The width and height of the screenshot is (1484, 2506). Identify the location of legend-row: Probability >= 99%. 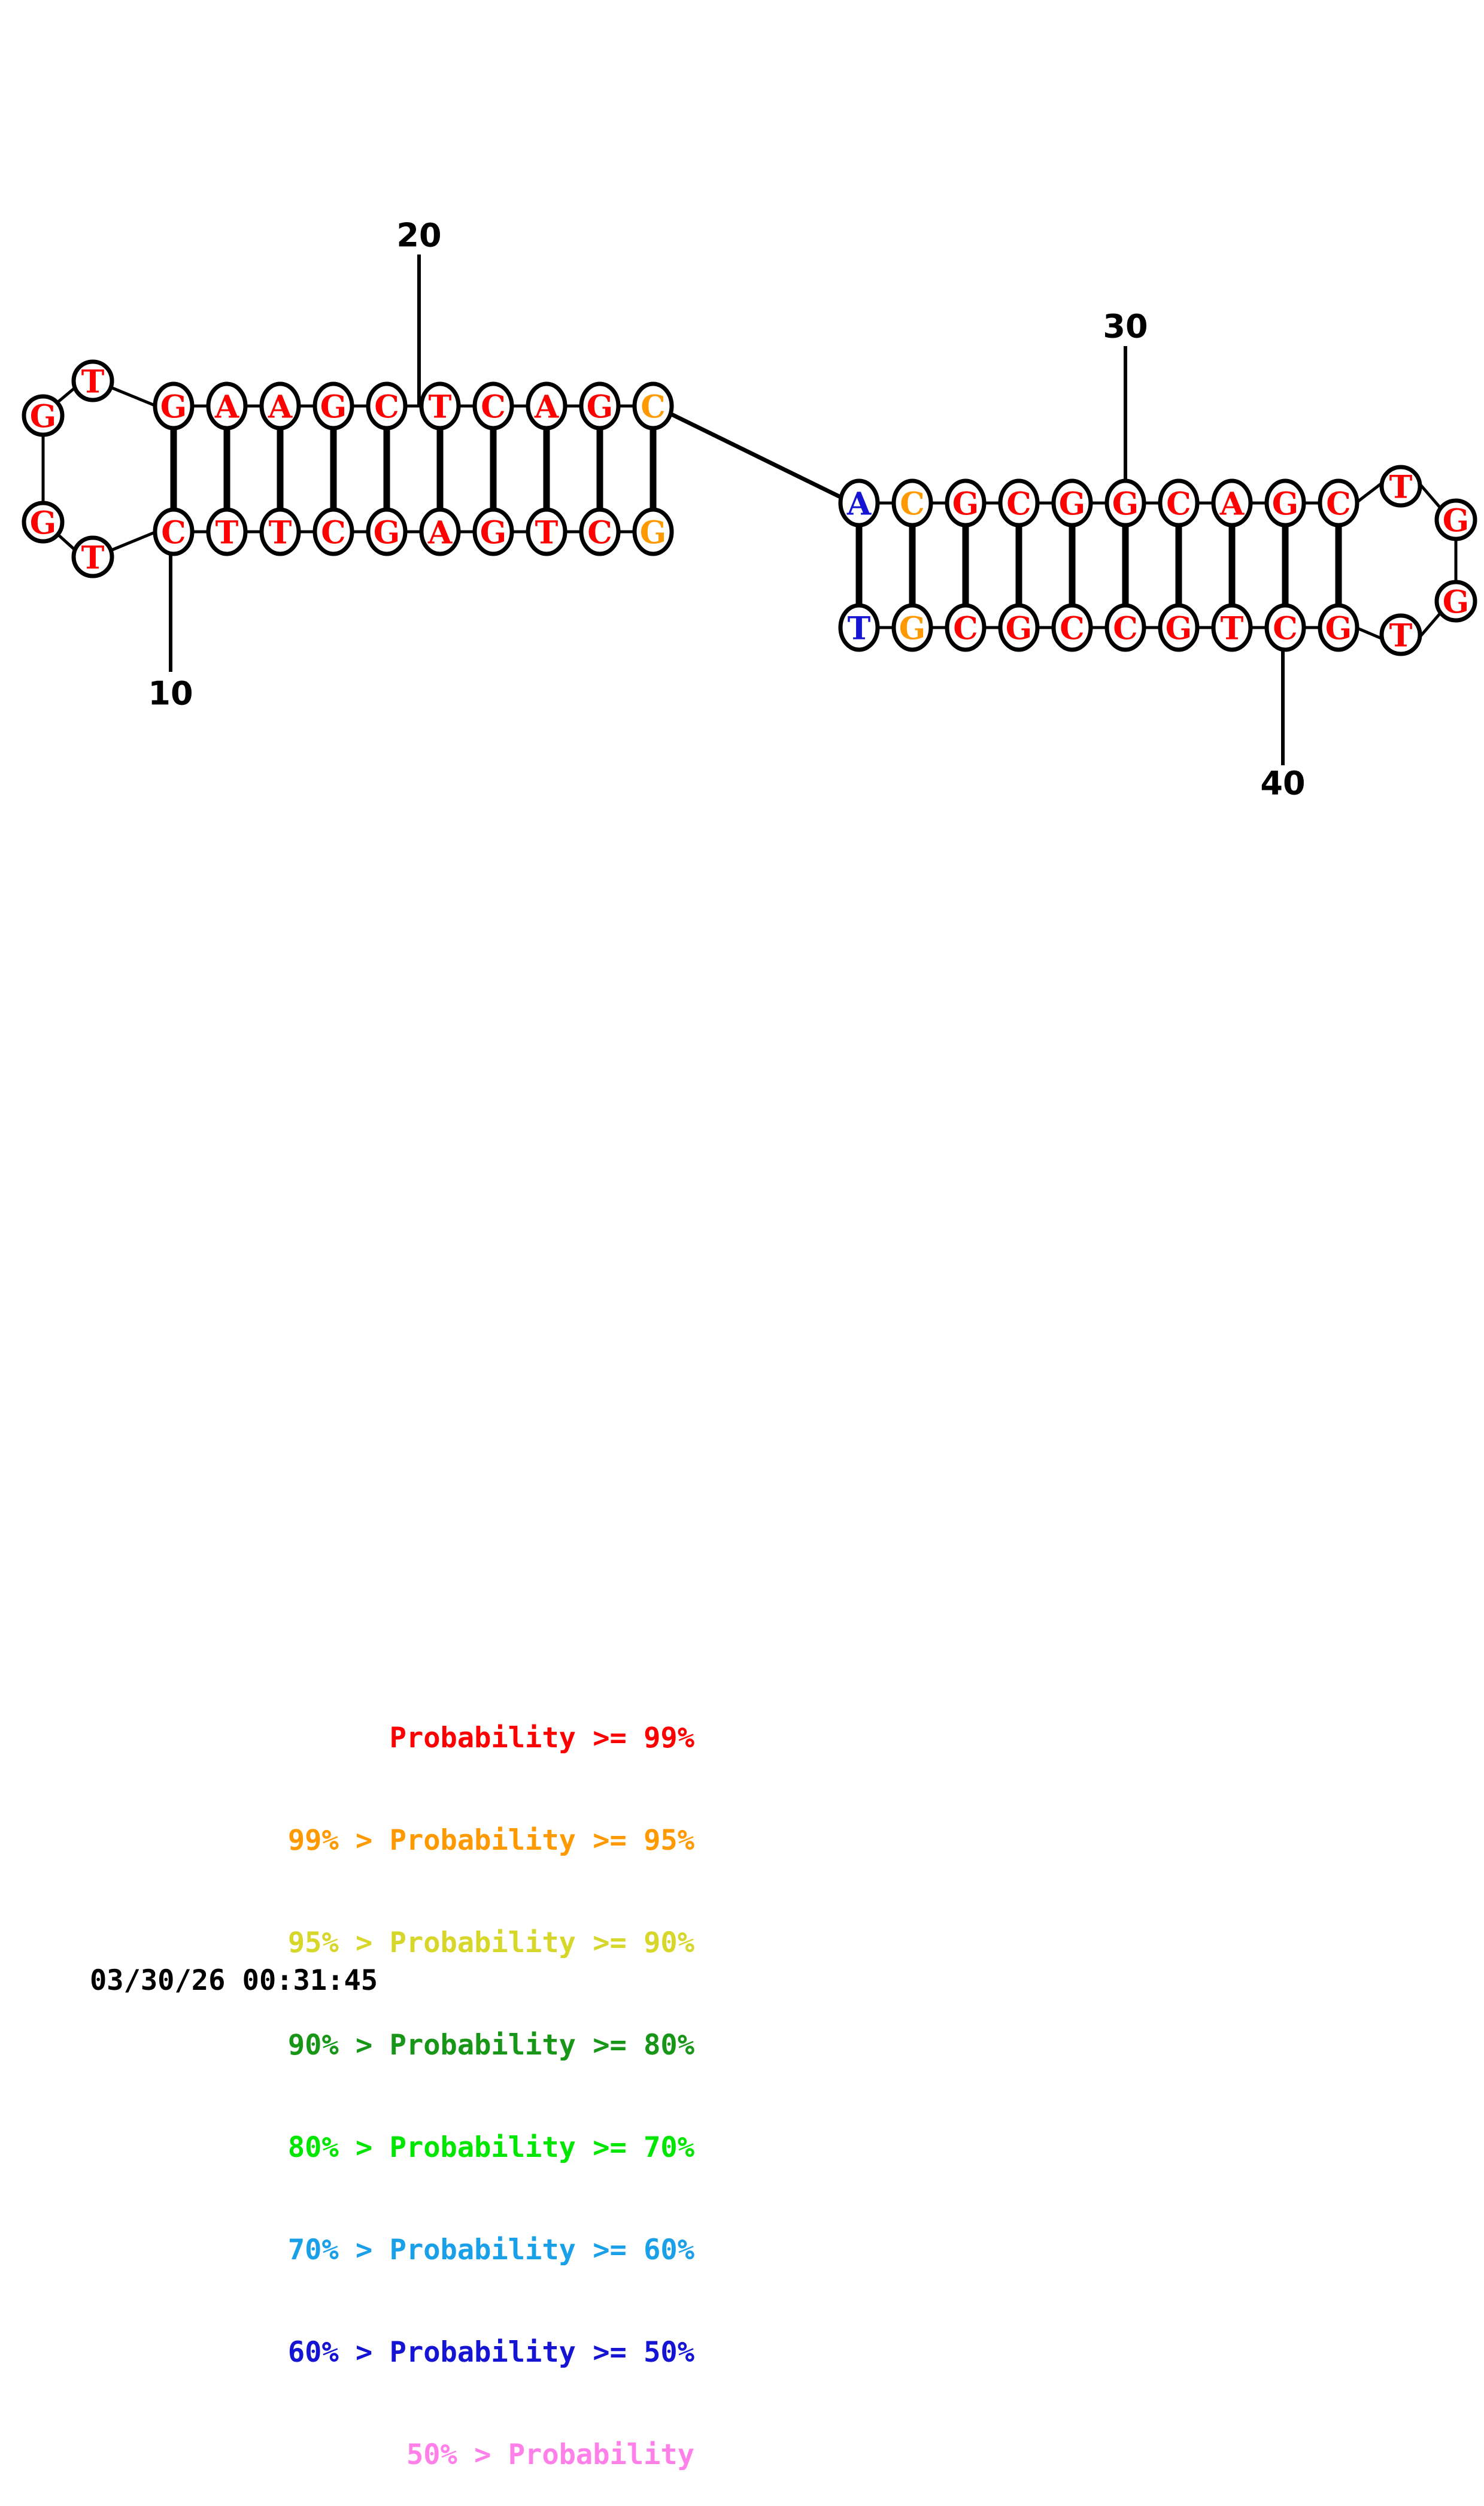
(392, 1738).